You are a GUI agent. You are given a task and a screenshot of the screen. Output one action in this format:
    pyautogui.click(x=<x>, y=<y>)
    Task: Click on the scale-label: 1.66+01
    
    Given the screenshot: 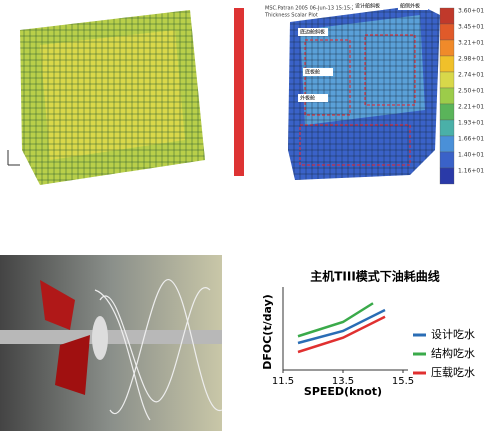 What is the action you would take?
    pyautogui.click(x=471, y=139)
    